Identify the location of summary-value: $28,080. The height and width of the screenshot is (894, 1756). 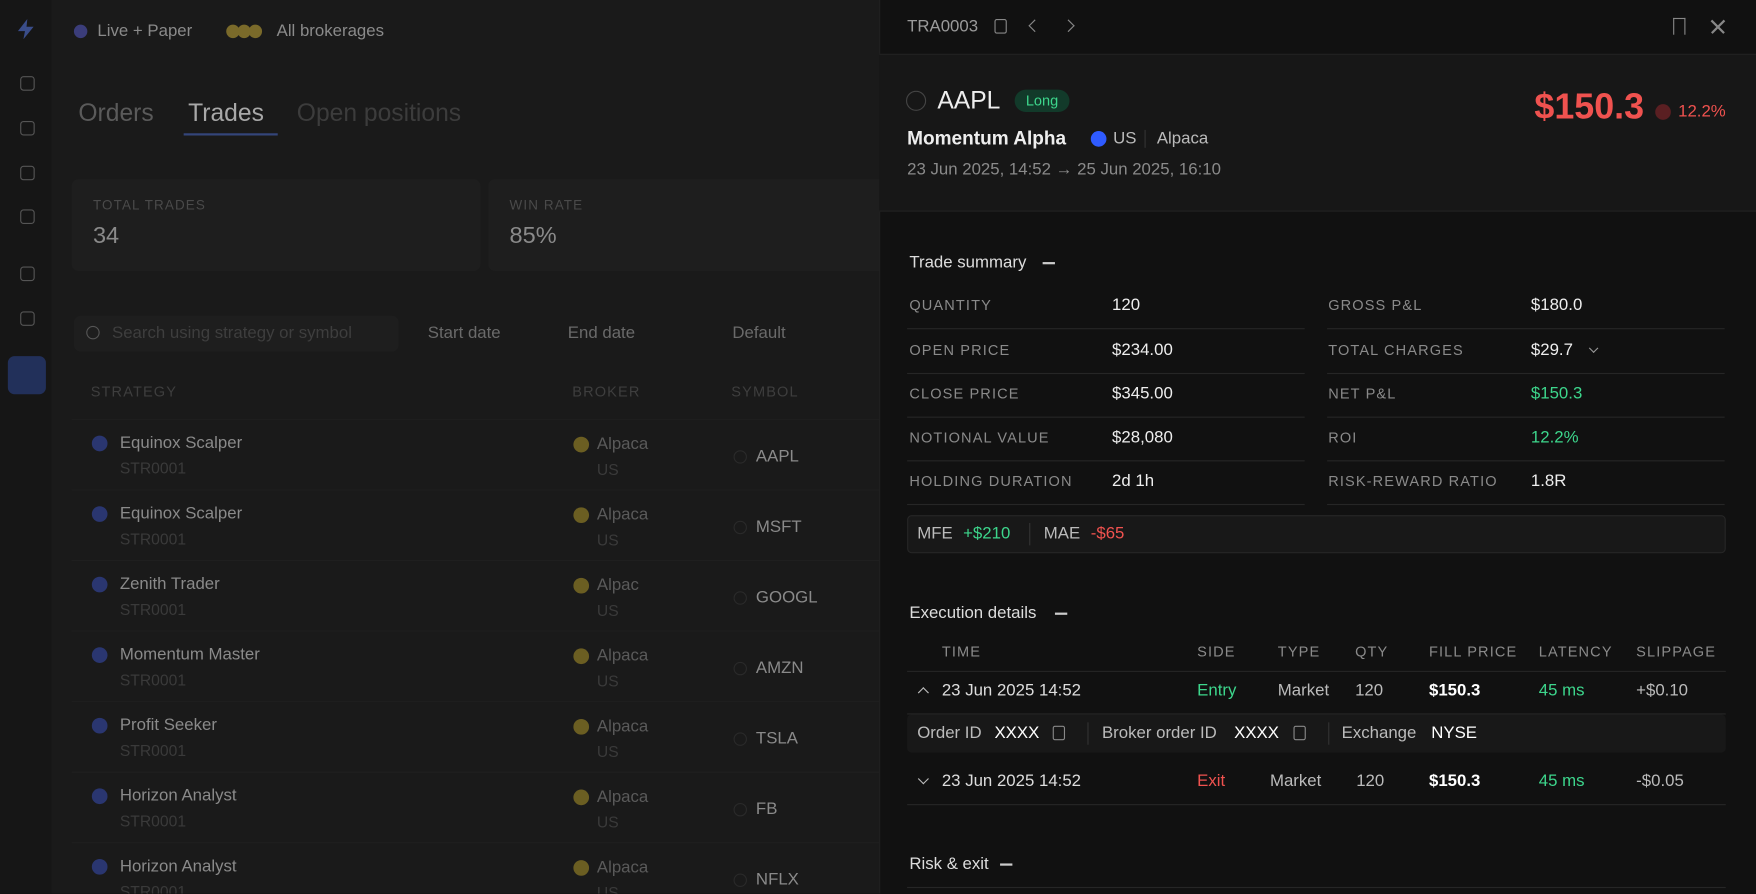
(1142, 437).